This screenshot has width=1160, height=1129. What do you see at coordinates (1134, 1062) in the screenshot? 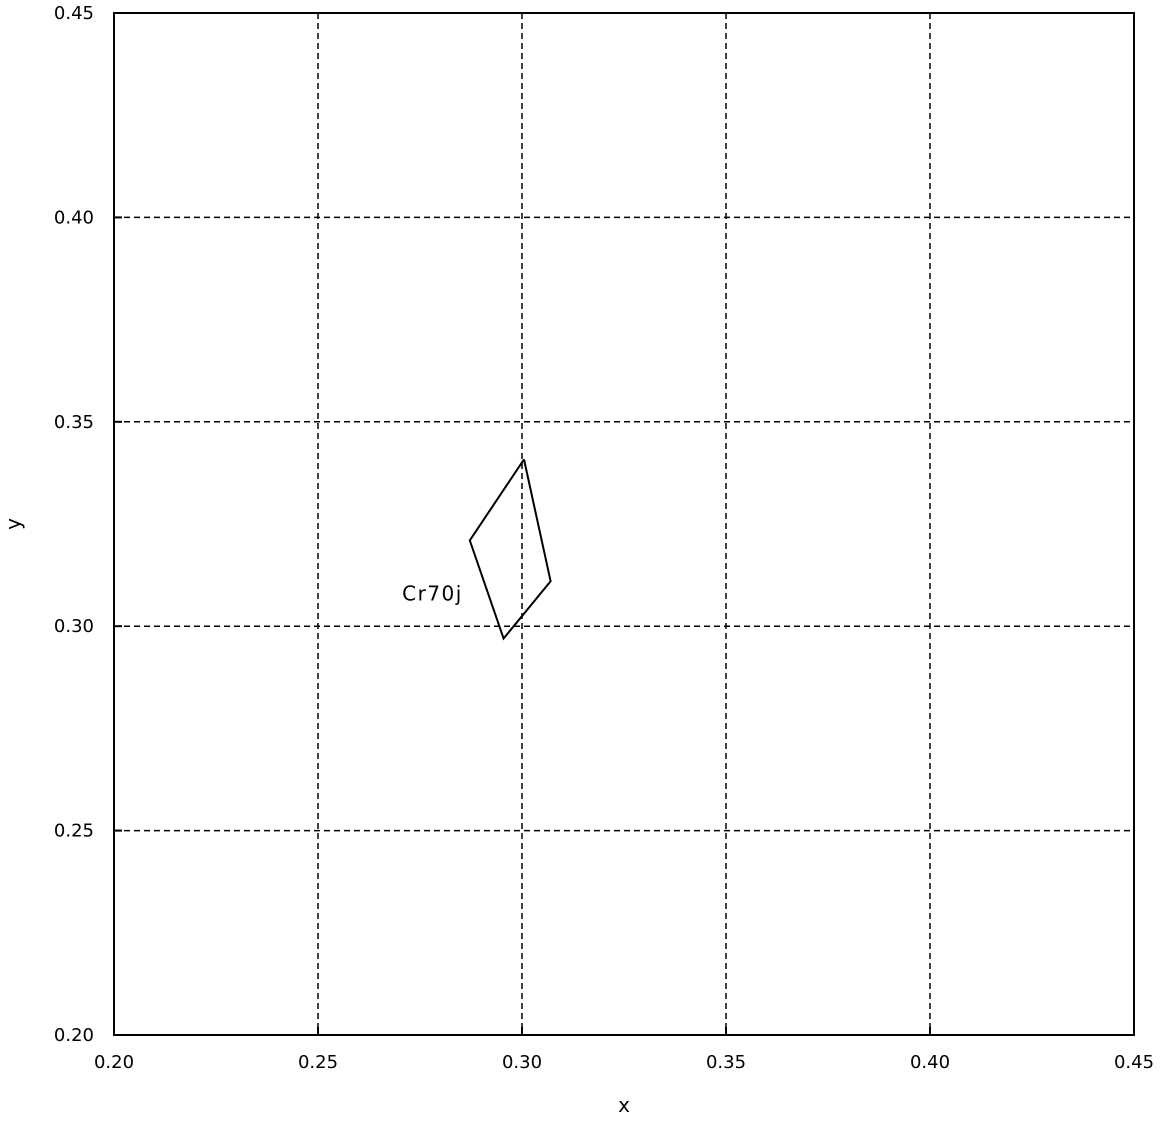
I see `x-tick-label: 0.45` at bounding box center [1134, 1062].